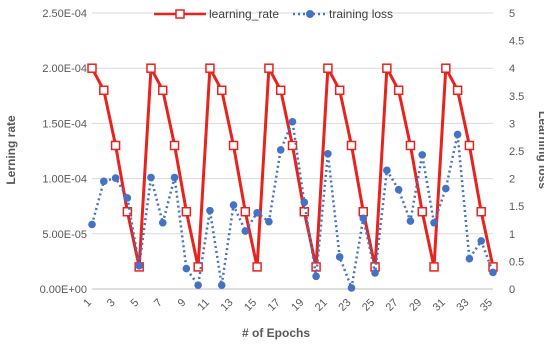 The height and width of the screenshot is (345, 544). Describe the element at coordinates (512, 235) in the screenshot. I see `right-tick-label: 1` at that location.